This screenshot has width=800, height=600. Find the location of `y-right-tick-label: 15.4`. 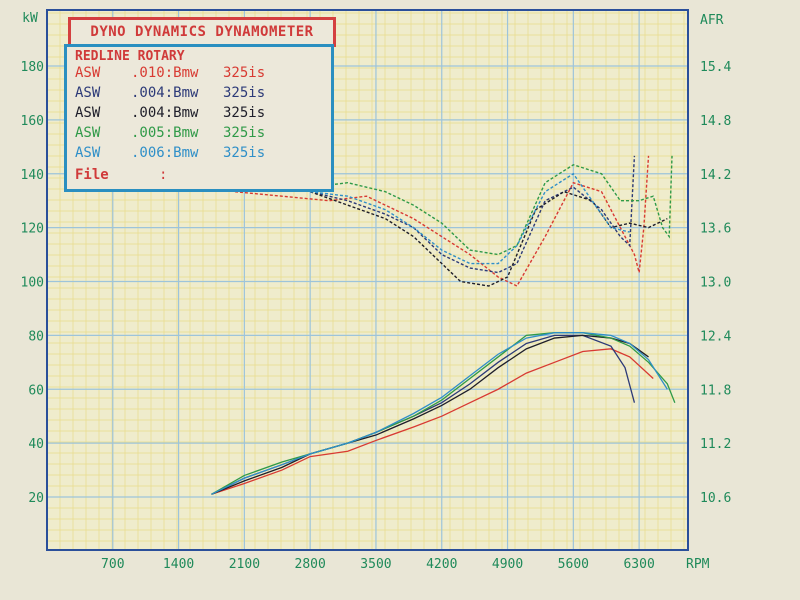

y-right-tick-label: 15.4 is located at coordinates (715, 67).